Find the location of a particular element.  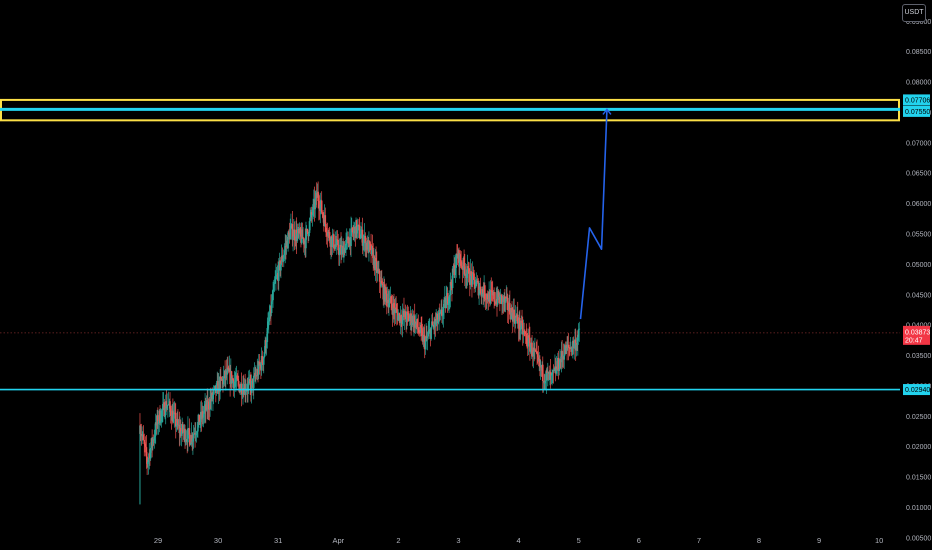

y-tick-label: 0.02500 is located at coordinates (918, 417).